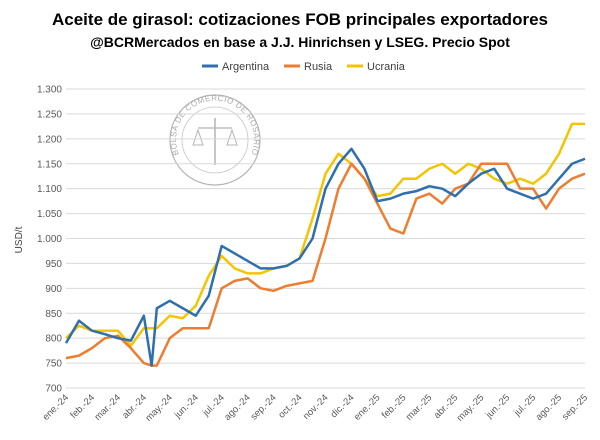 The height and width of the screenshot is (440, 600). Describe the element at coordinates (186, 406) in the screenshot. I see `x-tick-label: jun.-24` at that location.